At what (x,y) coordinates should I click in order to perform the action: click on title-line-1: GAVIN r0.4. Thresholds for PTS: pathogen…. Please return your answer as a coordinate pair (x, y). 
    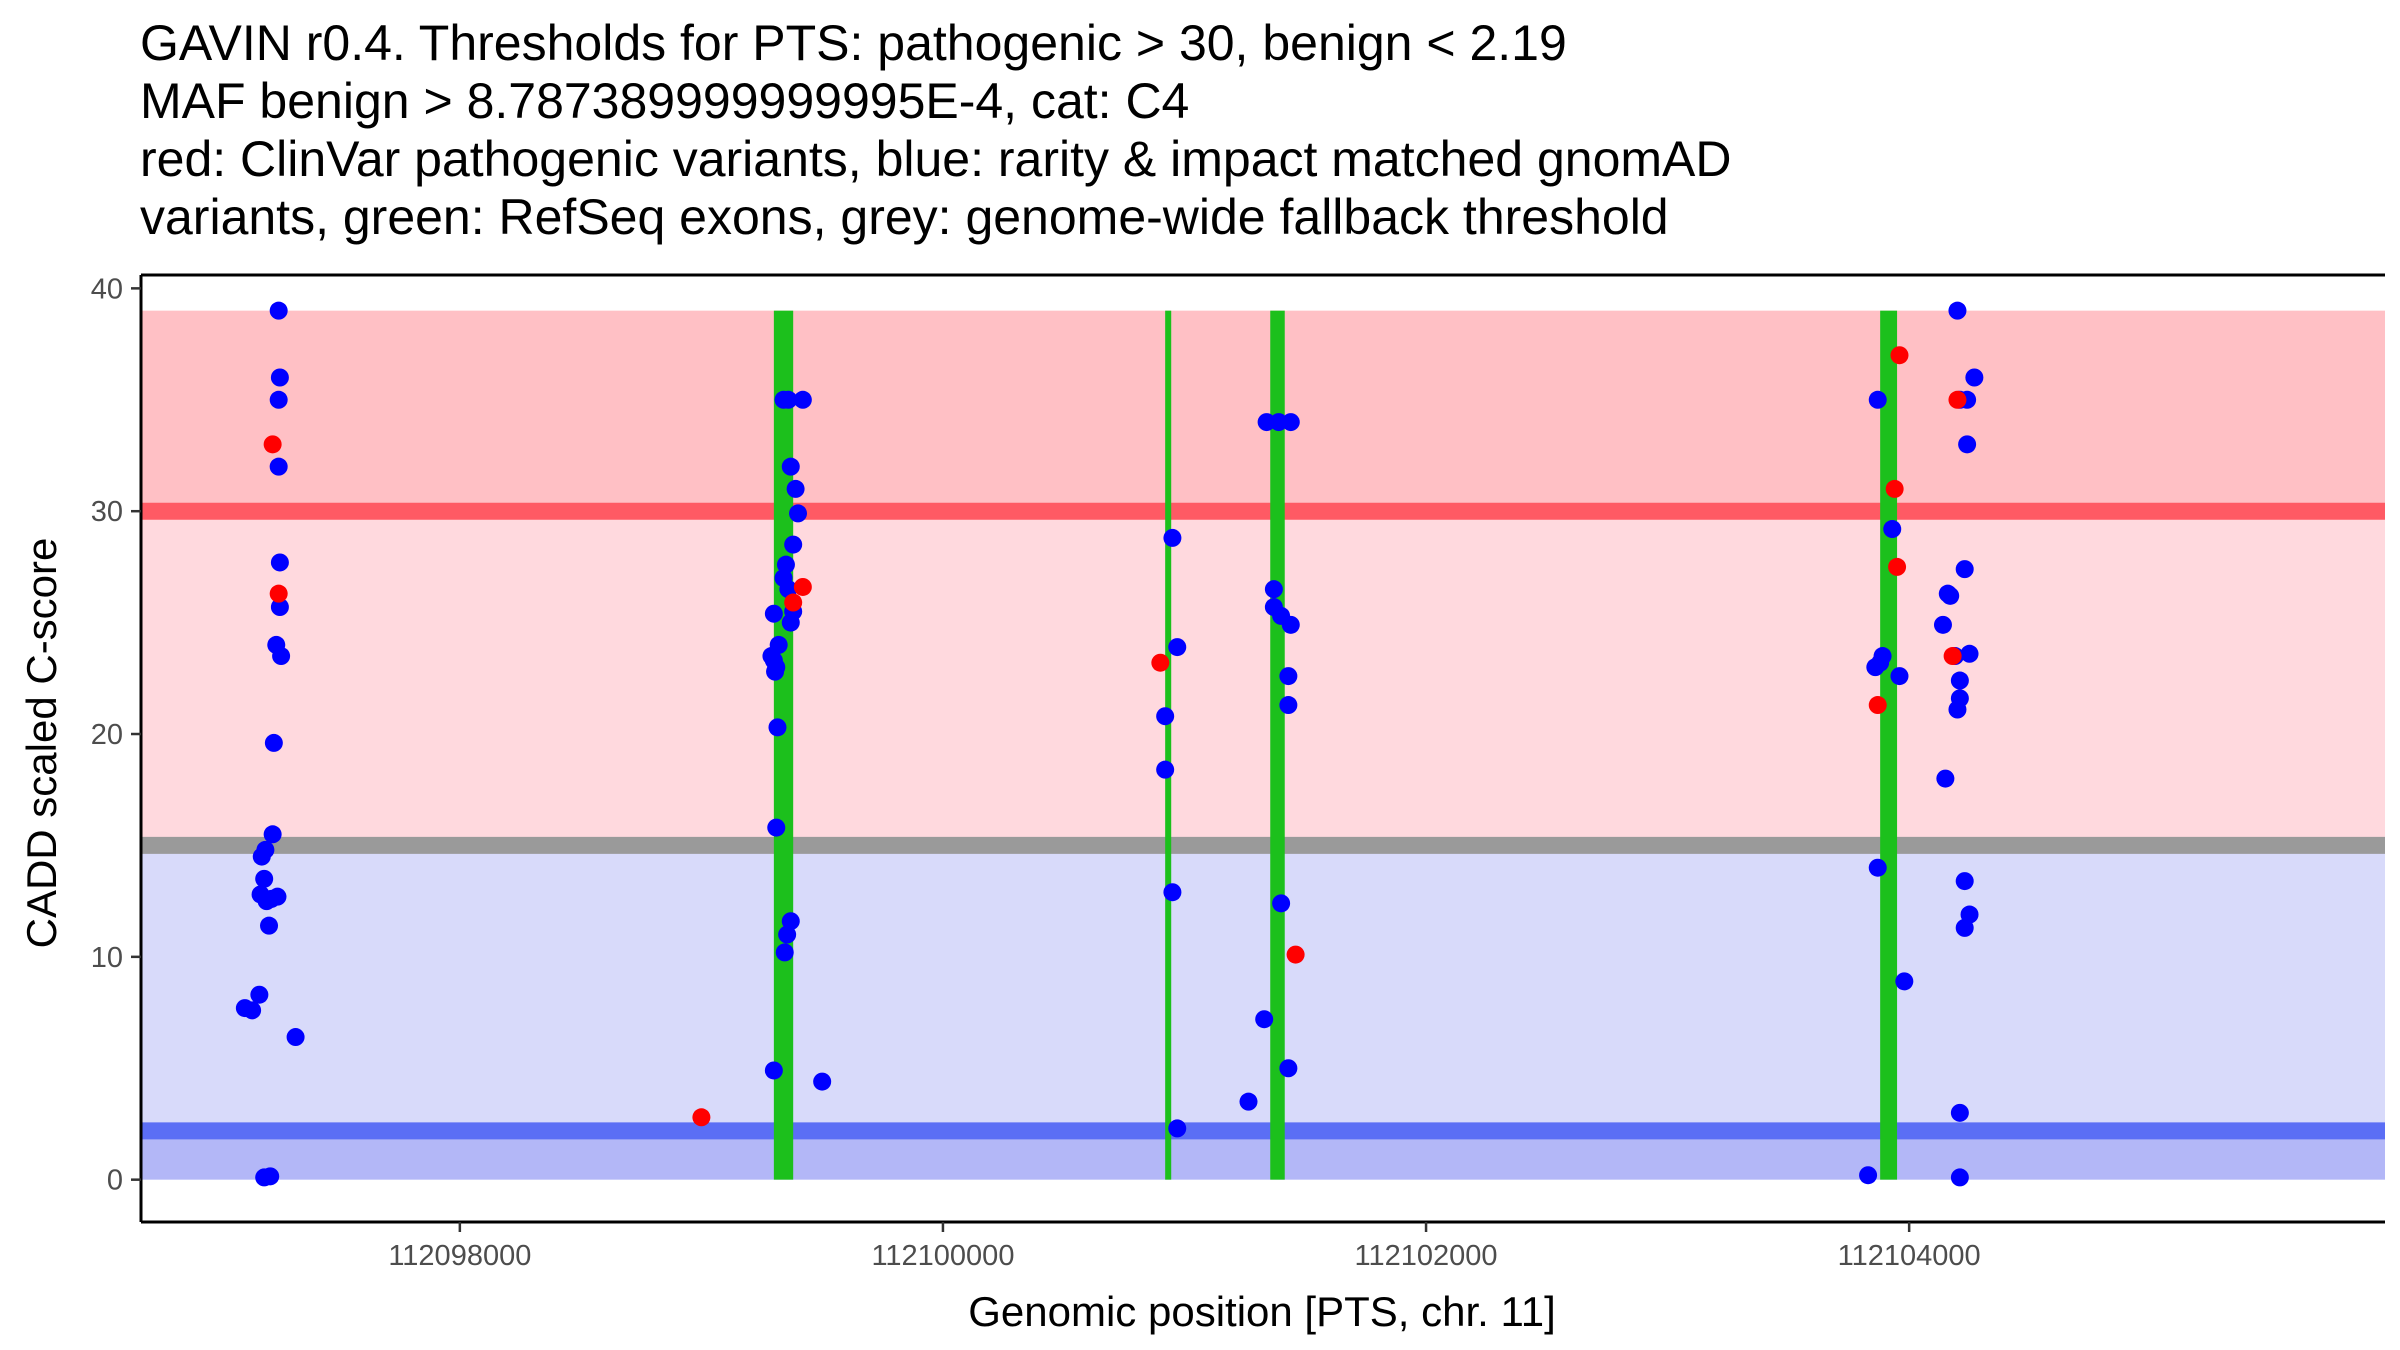
    Looking at the image, I should click on (853, 43).